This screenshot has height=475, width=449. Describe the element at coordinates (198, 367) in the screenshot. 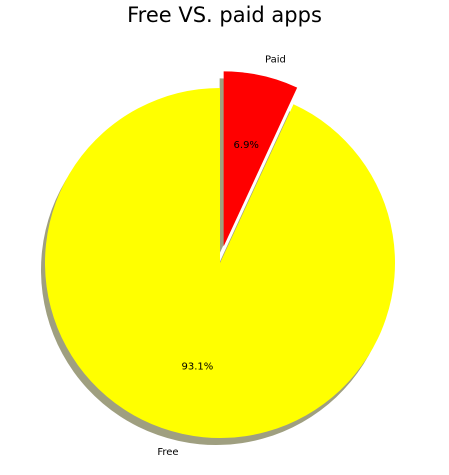

I see `slice-percent-free: 93.1%` at that location.